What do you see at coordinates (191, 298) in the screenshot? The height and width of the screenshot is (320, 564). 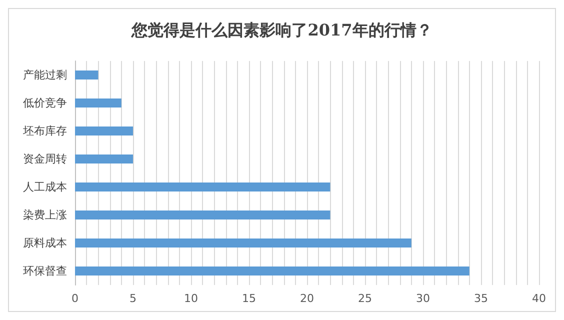 I see `x-tick-label: 10` at bounding box center [191, 298].